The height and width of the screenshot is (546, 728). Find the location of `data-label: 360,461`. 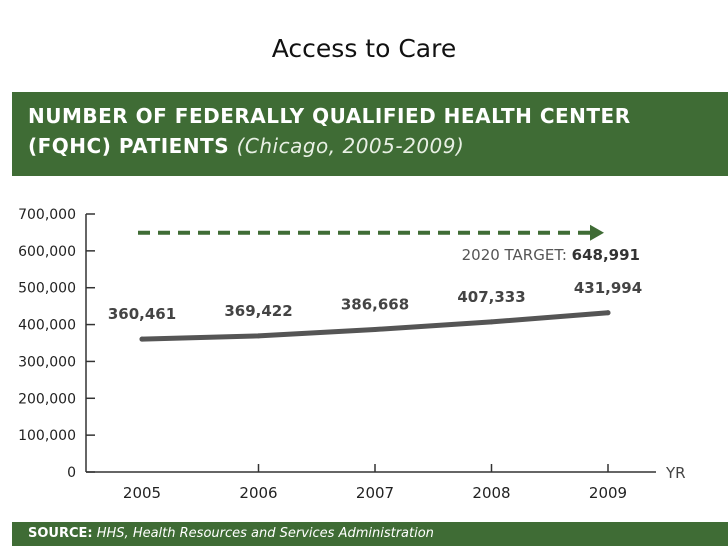

data-label: 360,461 is located at coordinates (142, 314).